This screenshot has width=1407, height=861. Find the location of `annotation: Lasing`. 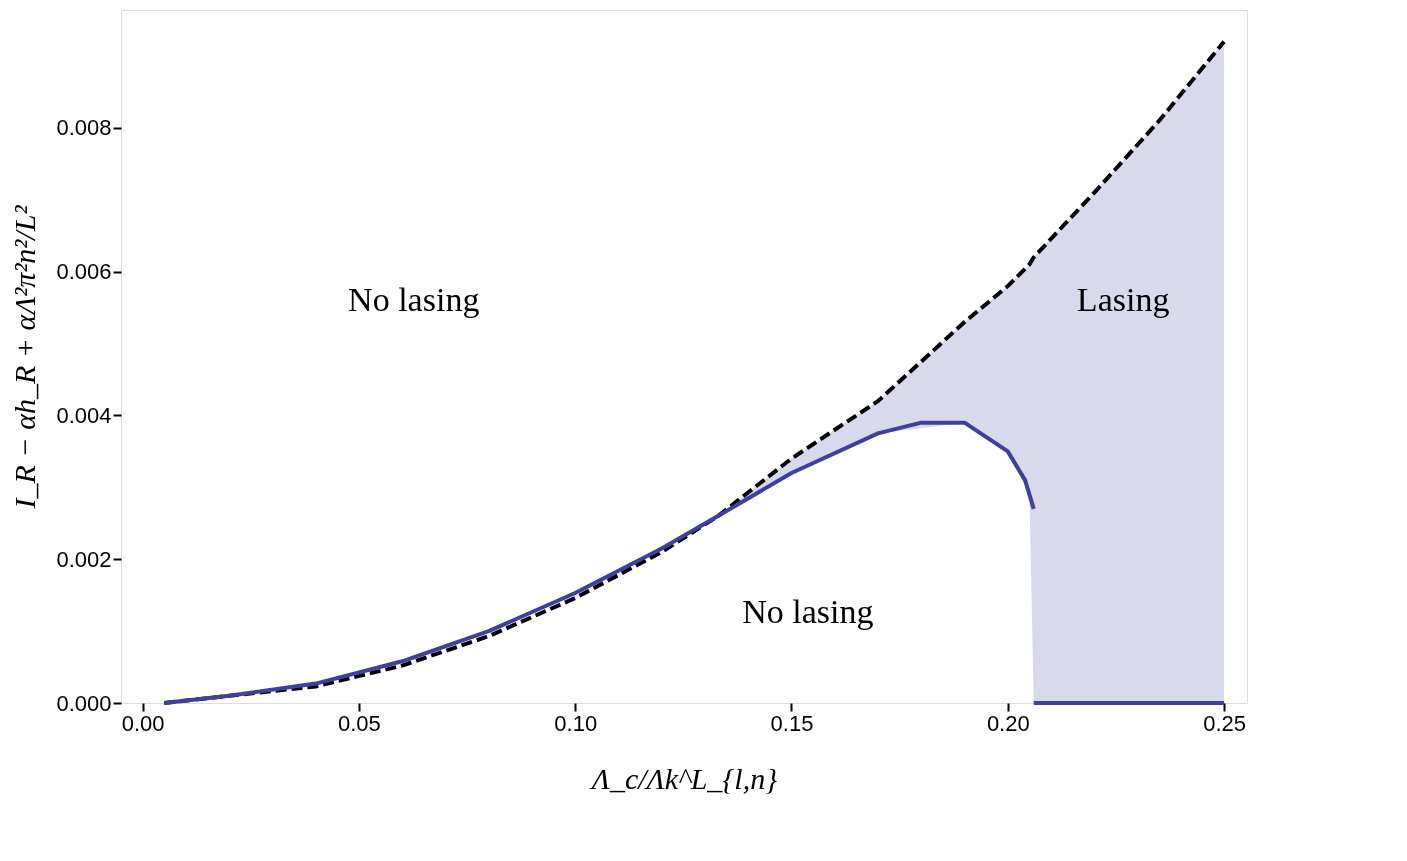

annotation: Lasing is located at coordinates (1123, 300).